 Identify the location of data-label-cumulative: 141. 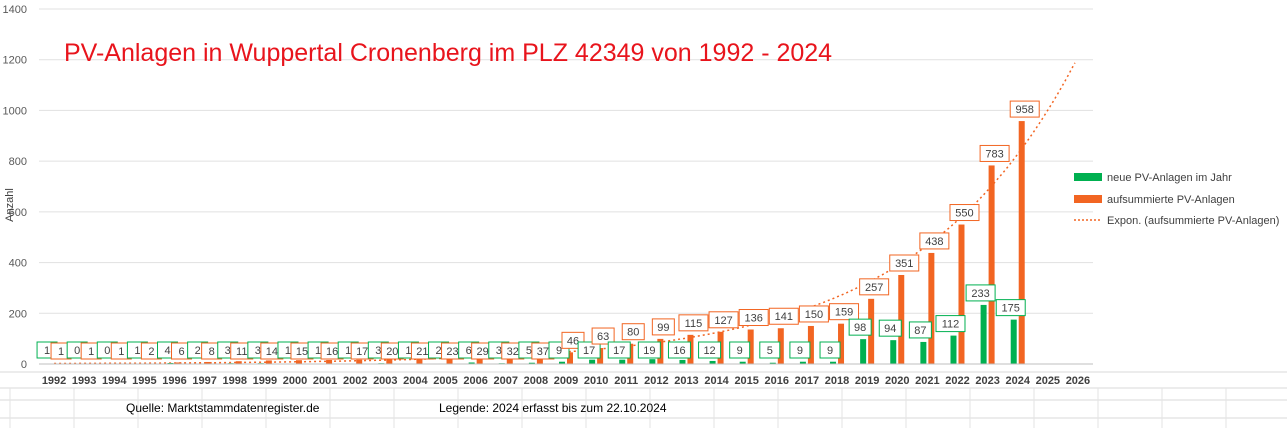
(784, 317).